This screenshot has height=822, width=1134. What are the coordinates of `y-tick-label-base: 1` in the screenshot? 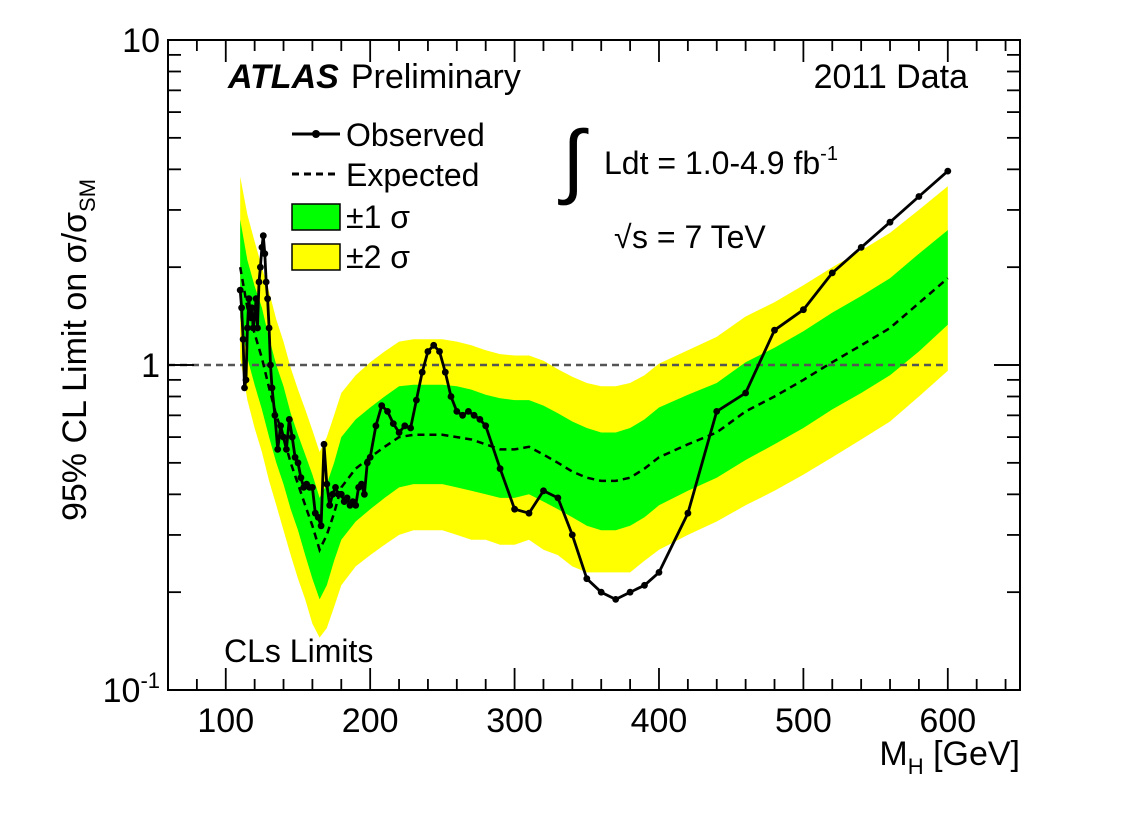 It's located at (150, 366).